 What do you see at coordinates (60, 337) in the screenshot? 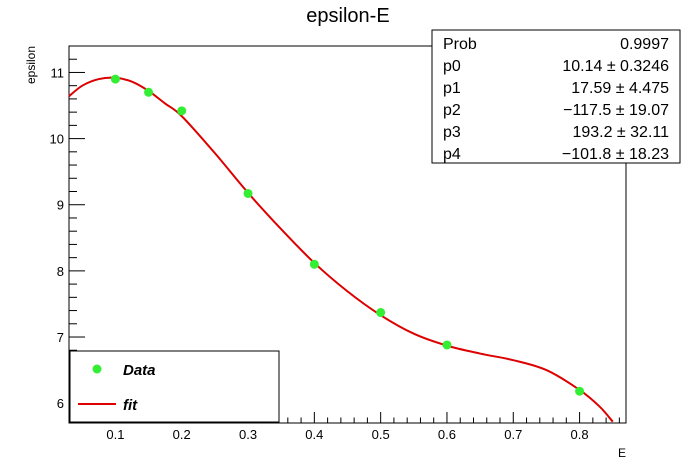
I see `y-tick-label: 7` at bounding box center [60, 337].